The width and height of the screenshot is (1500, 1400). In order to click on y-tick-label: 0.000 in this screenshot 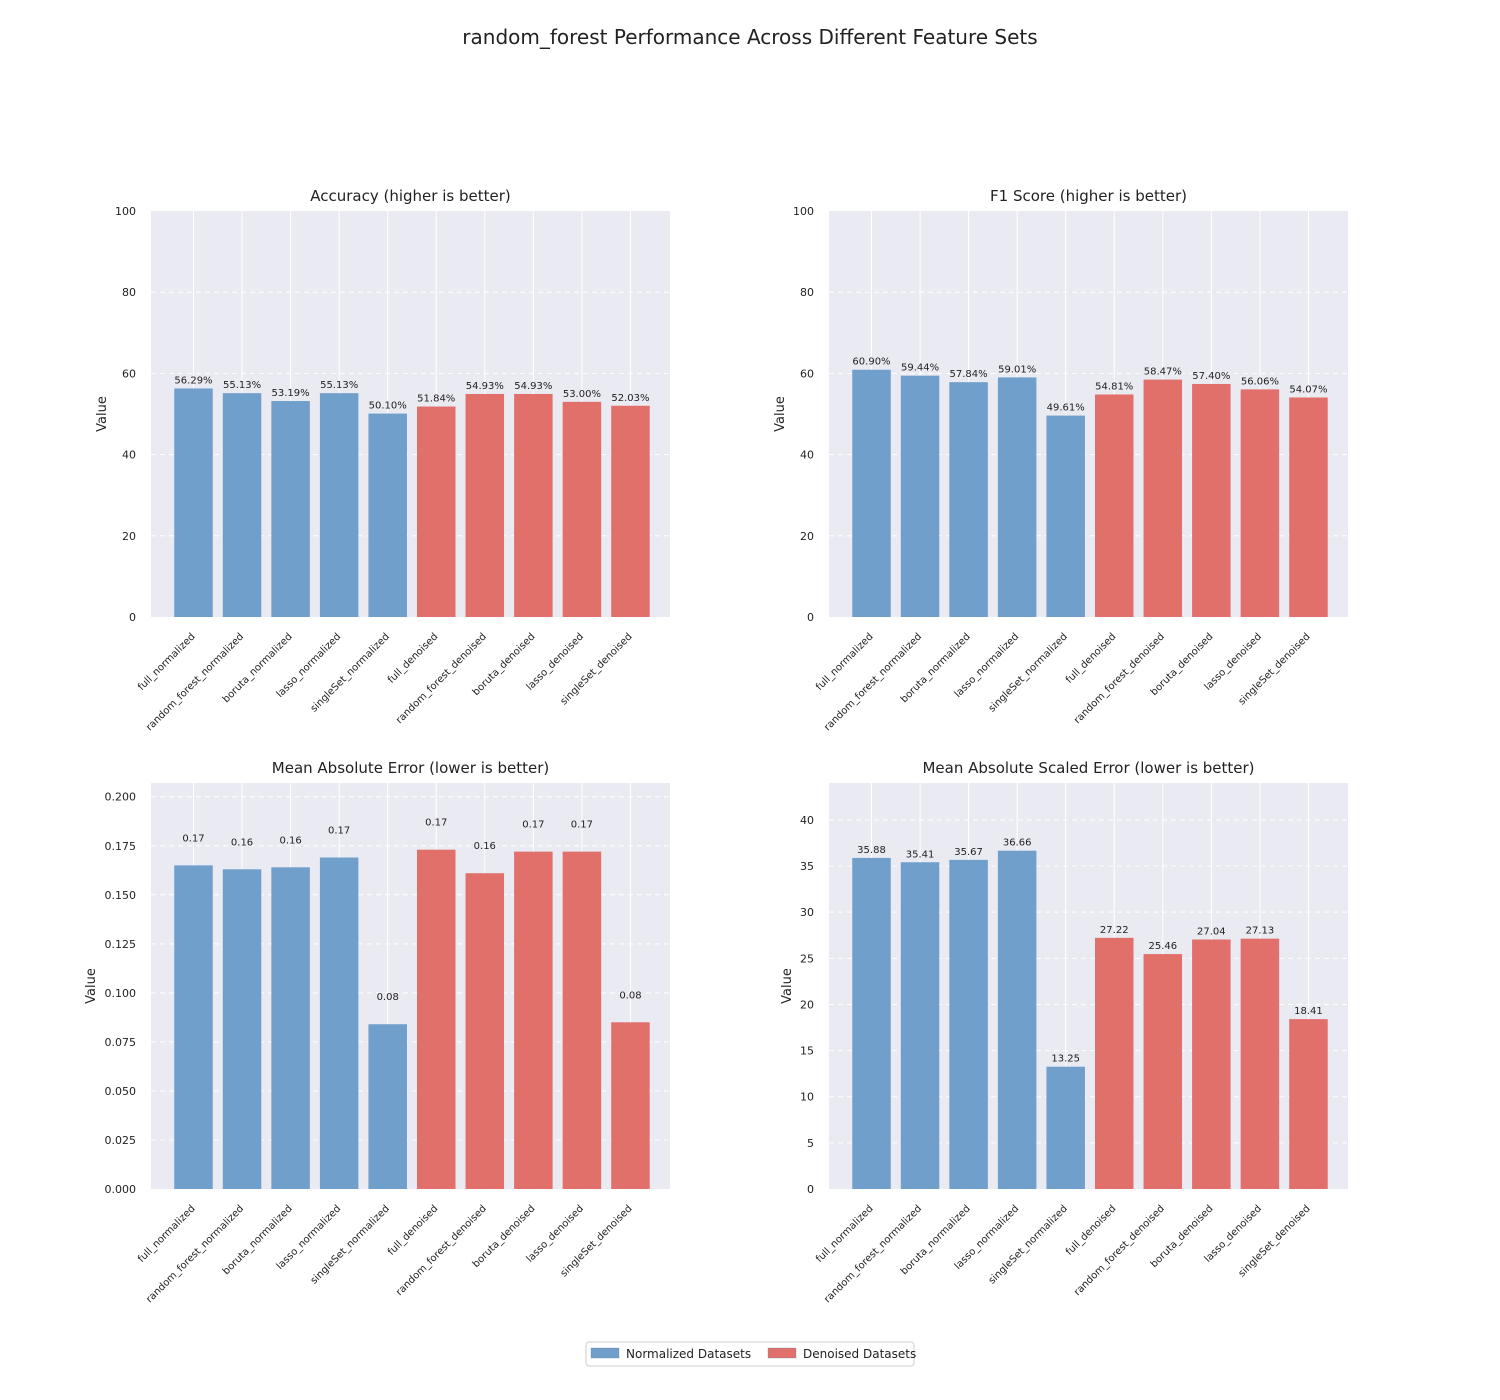, I will do `click(121, 1189)`.